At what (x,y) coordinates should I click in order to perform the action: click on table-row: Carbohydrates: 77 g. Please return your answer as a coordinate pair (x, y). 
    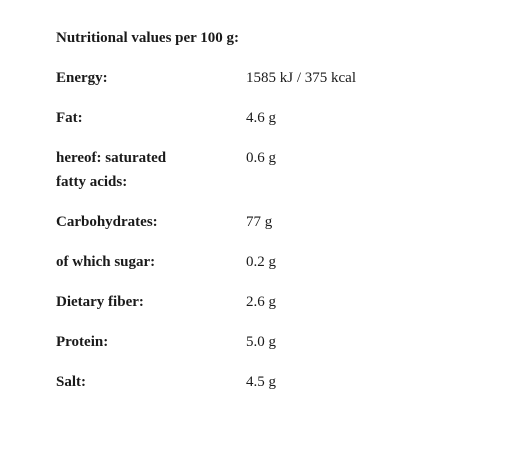
    Looking at the image, I should click on (281, 222).